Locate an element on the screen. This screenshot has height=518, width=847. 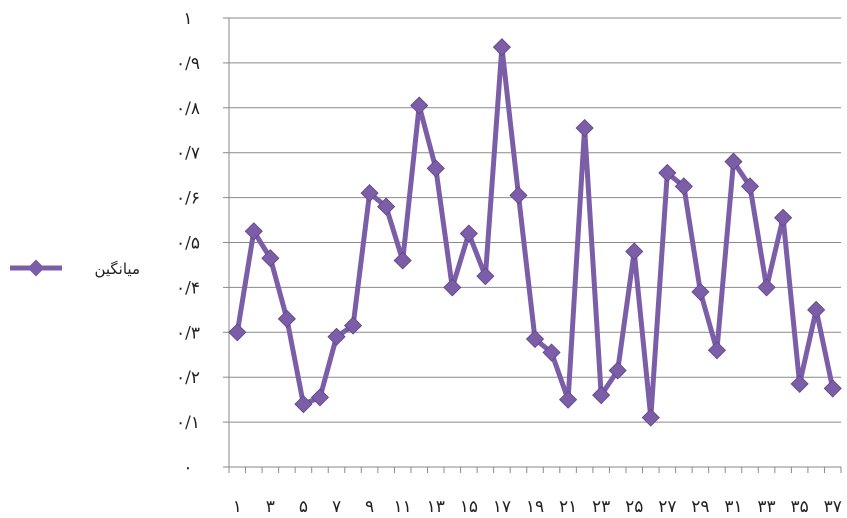
x-tick-label: ۲۵ is located at coordinates (634, 507).